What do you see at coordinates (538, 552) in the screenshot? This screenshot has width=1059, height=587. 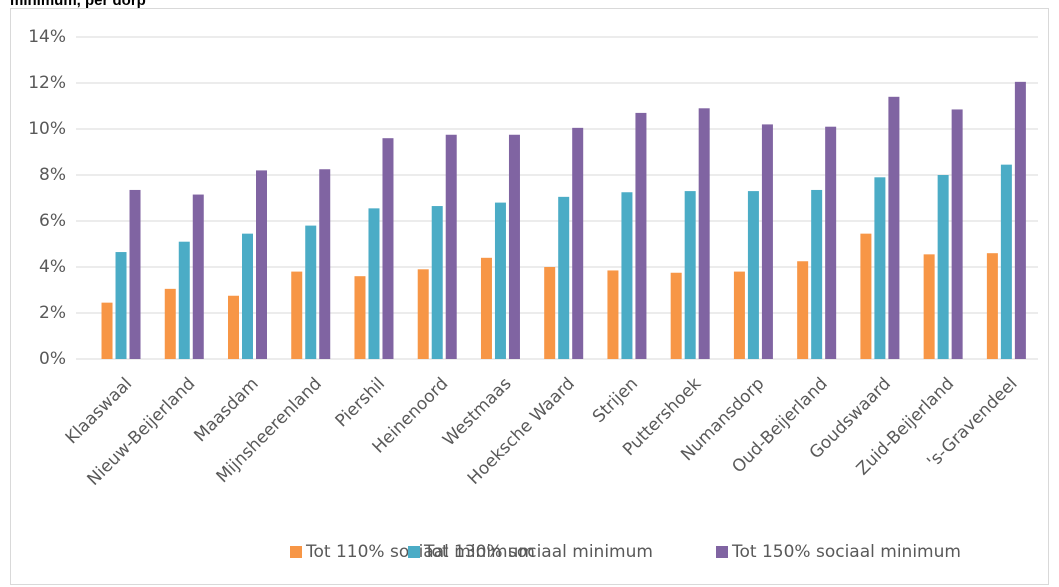 I see `legend-label: Tot 130% sociaal minimum` at bounding box center [538, 552].